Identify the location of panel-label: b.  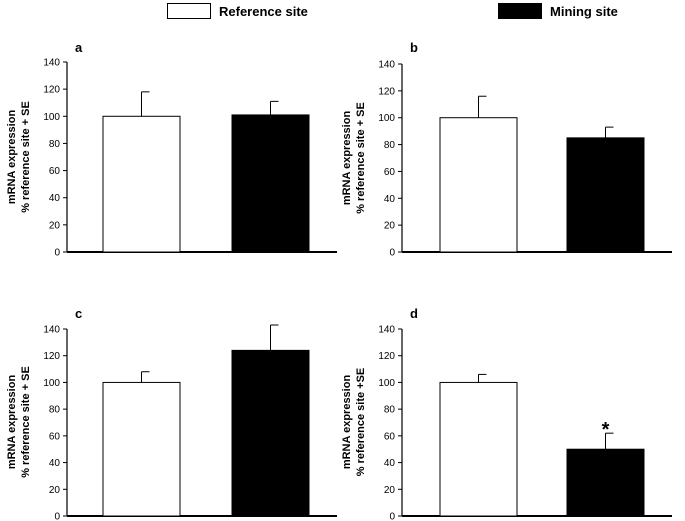
(414, 47).